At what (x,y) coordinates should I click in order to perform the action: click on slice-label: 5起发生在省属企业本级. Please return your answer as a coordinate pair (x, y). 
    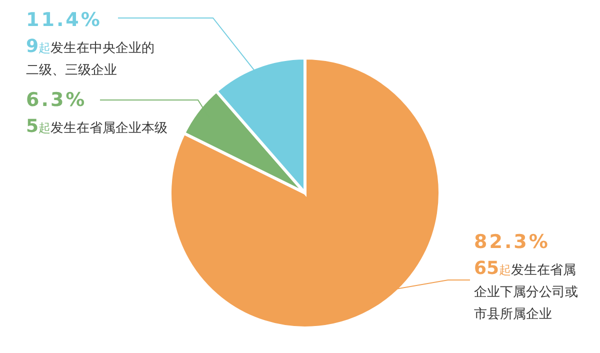
    Looking at the image, I should click on (97, 126).